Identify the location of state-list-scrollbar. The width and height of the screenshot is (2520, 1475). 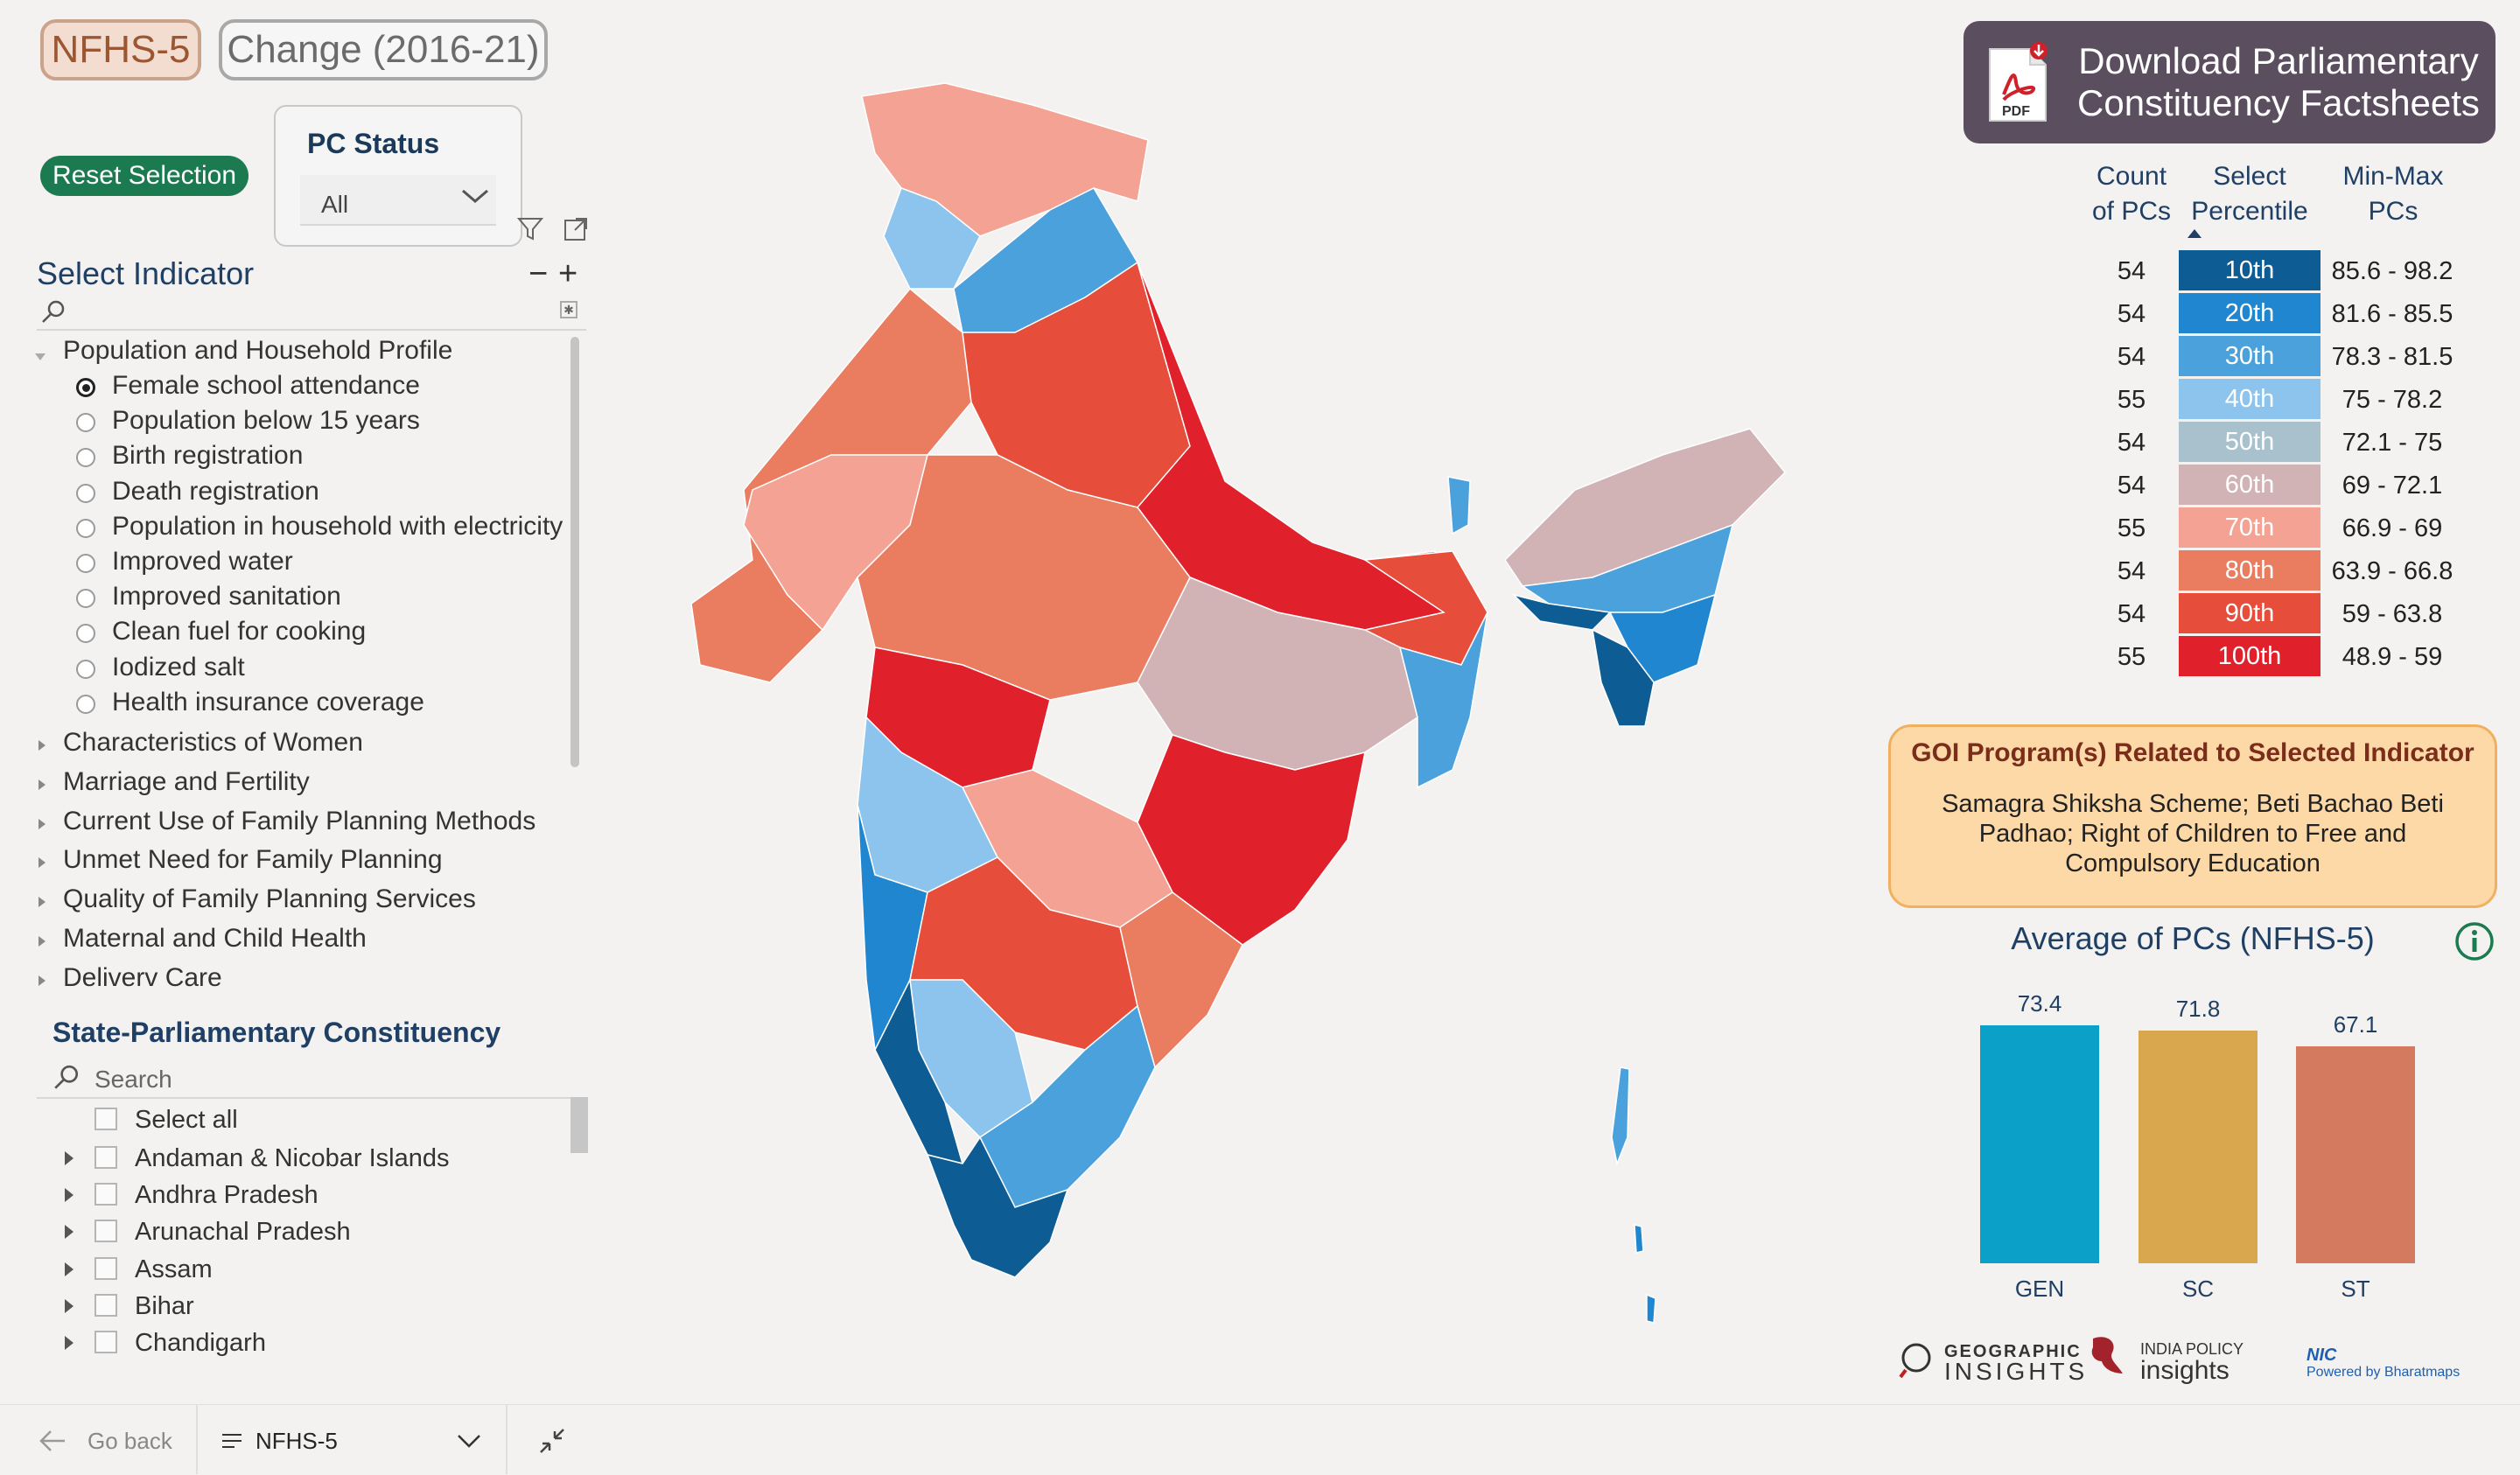
(579, 1125).